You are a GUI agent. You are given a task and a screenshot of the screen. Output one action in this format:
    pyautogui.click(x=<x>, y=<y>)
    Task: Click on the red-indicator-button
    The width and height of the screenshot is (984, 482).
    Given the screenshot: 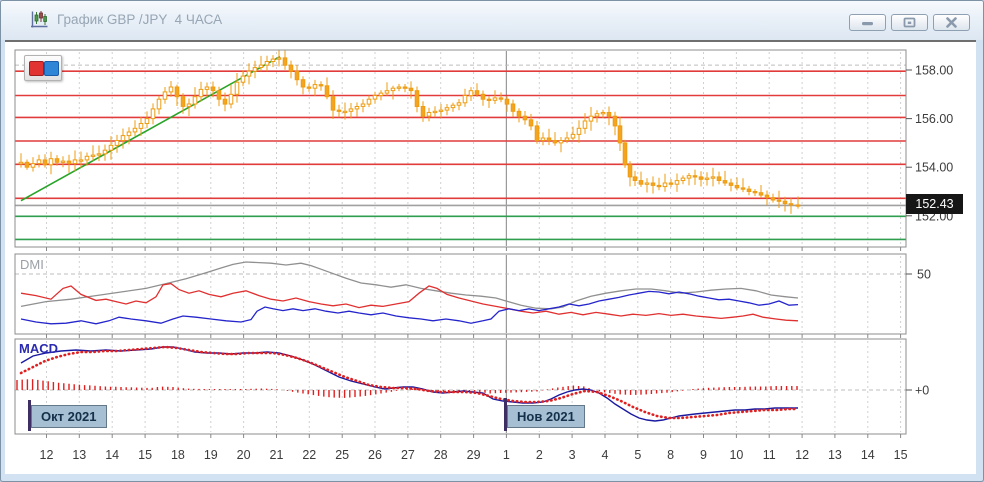 What is the action you would take?
    pyautogui.click(x=36, y=68)
    